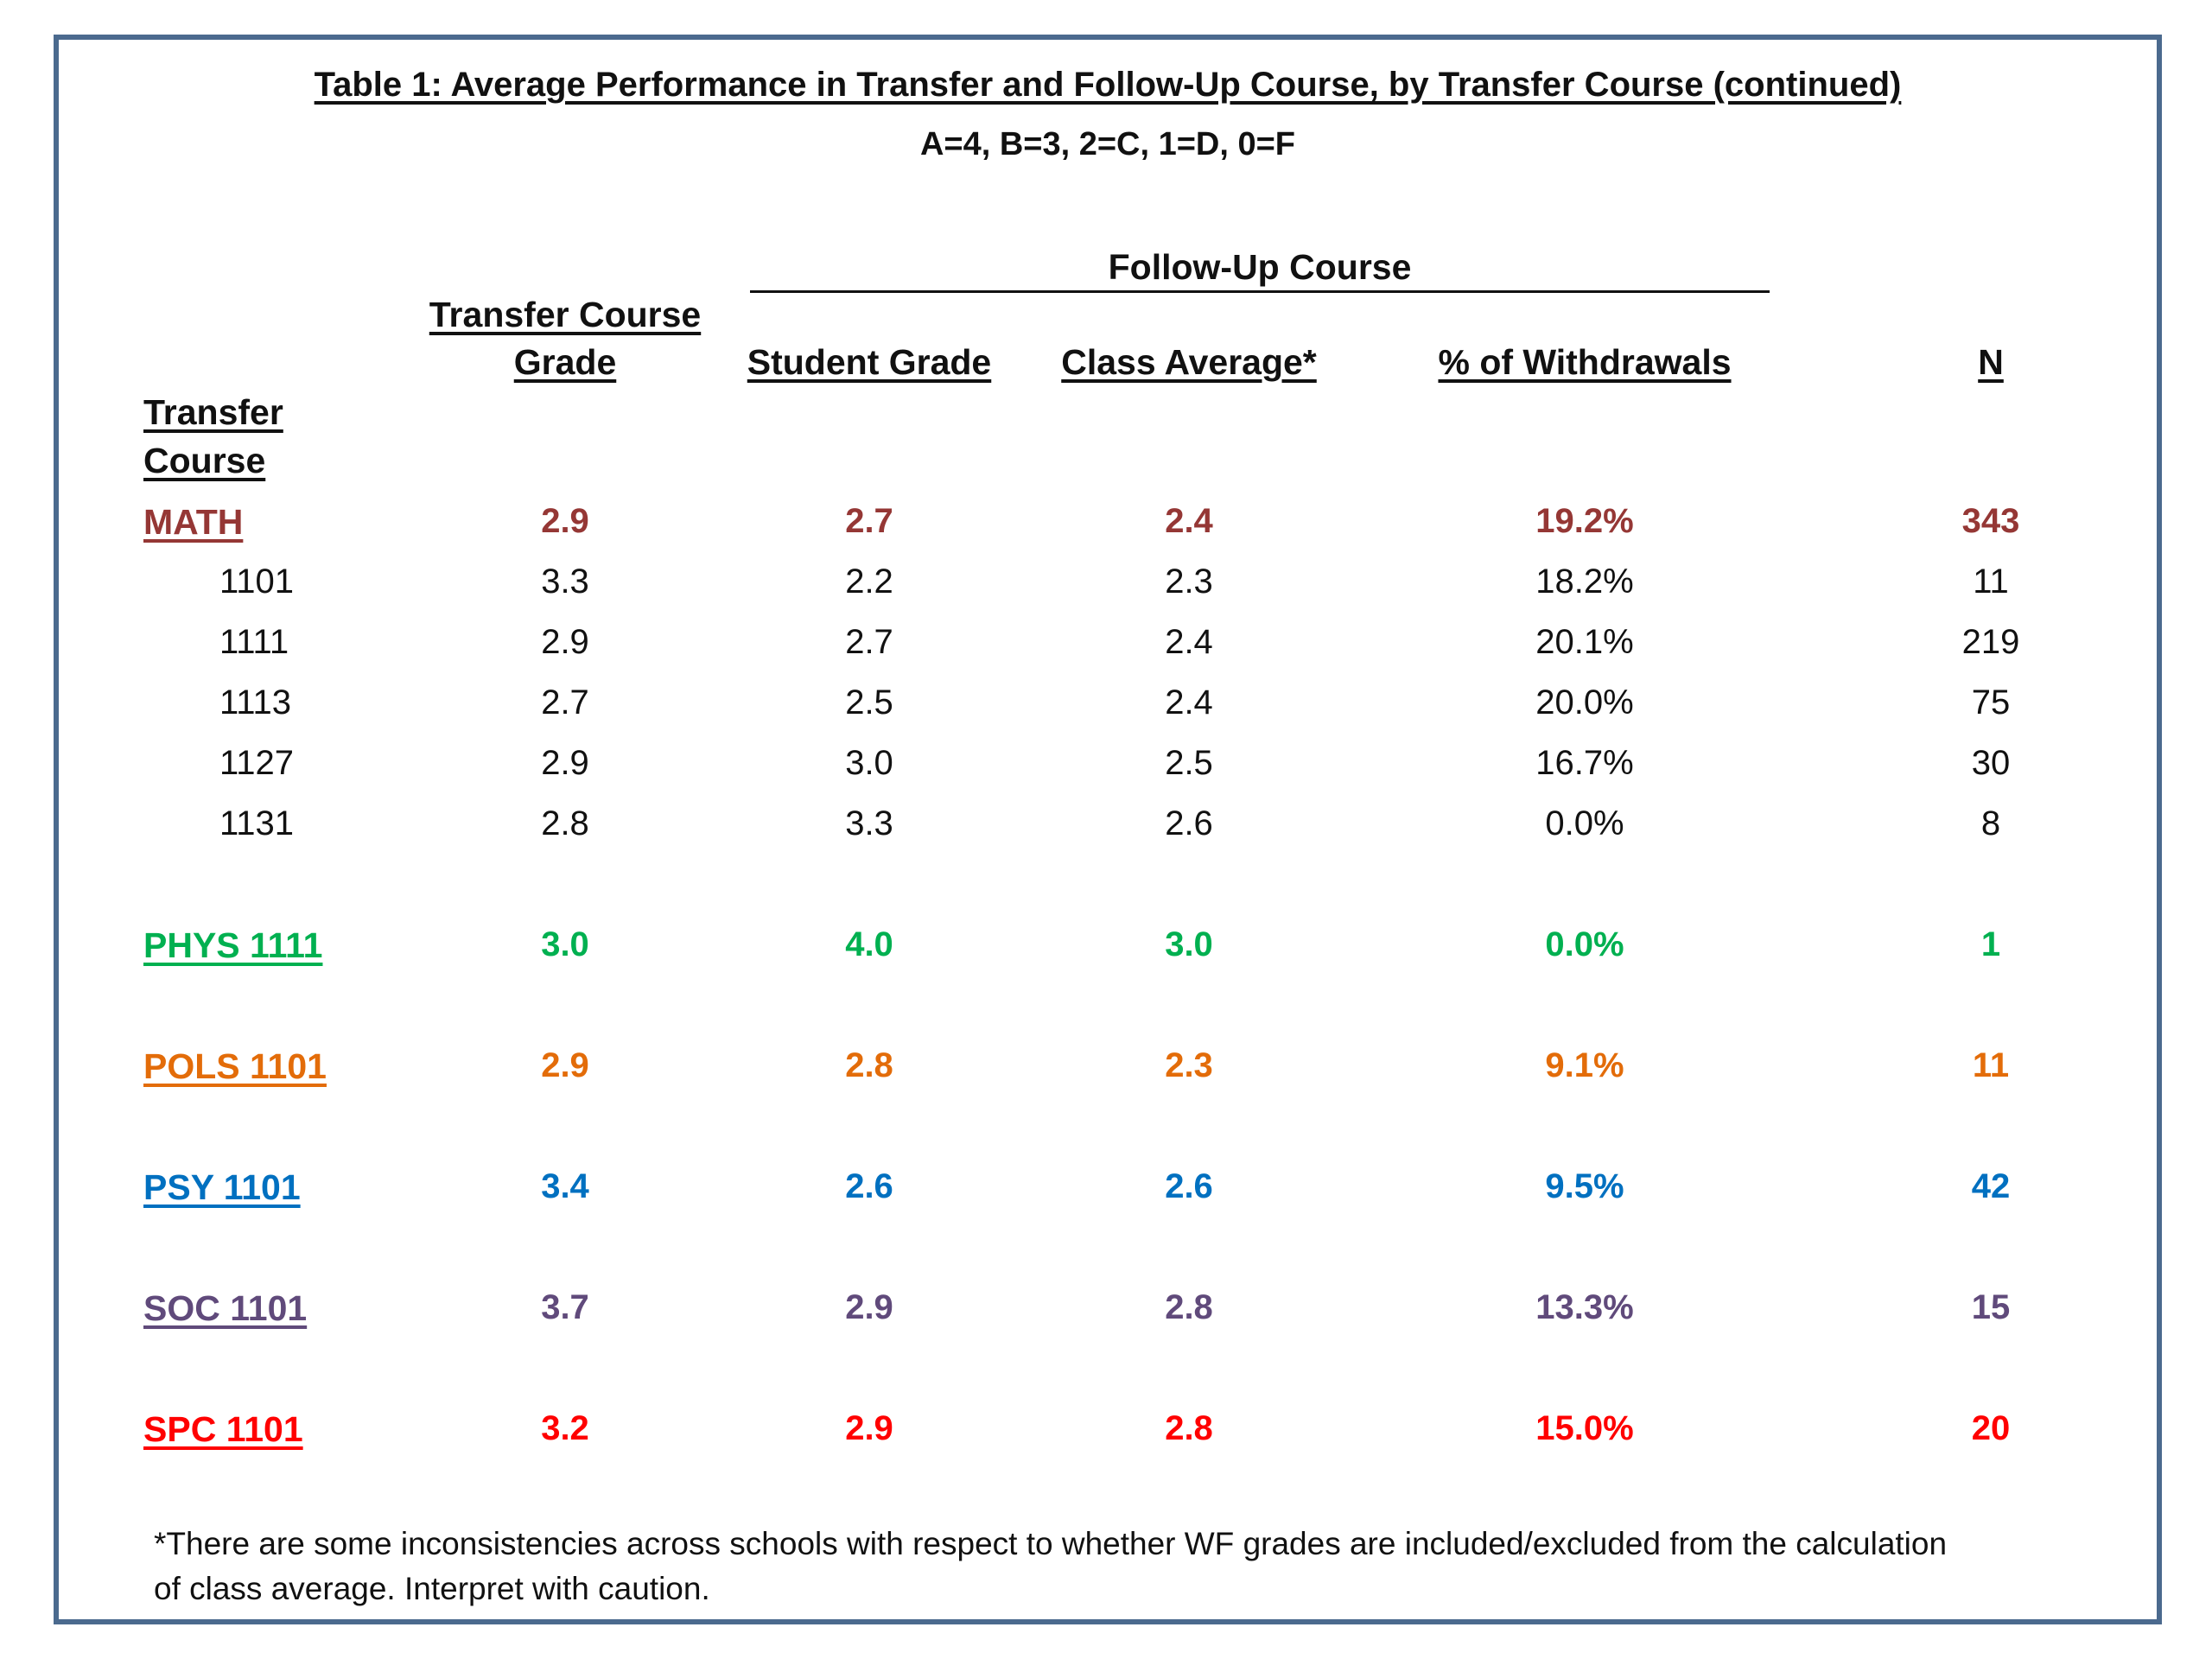 The width and height of the screenshot is (2212, 1659). Describe the element at coordinates (869, 1186) in the screenshot. I see `student-grade: 2.6` at that location.